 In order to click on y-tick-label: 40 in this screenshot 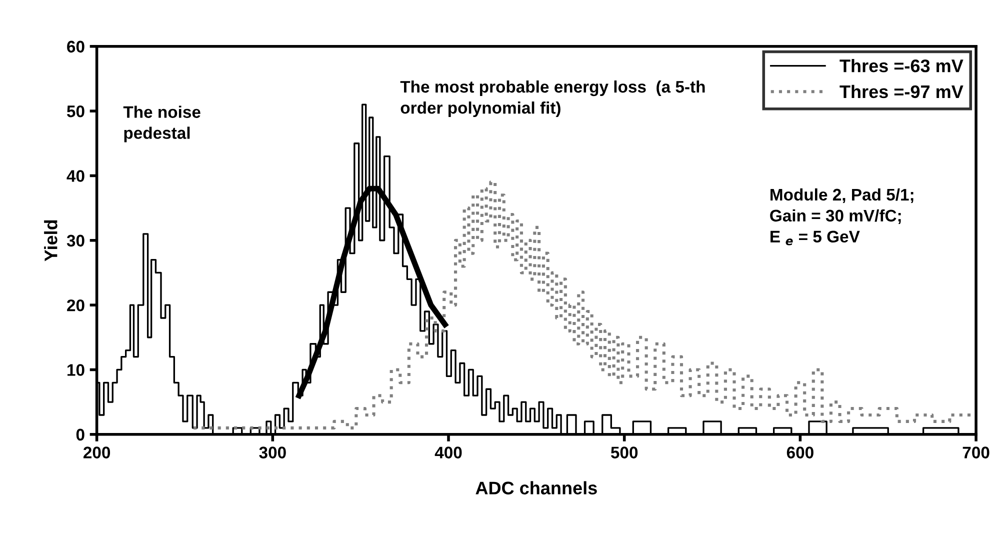, I will do `click(75, 176)`.